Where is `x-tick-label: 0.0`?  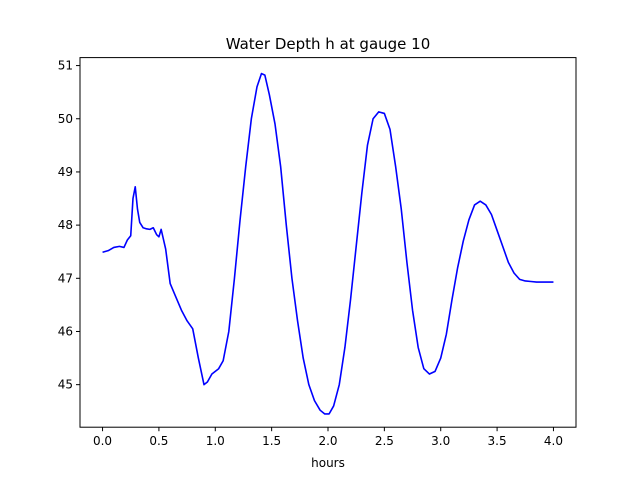
x-tick-label: 0.0 is located at coordinates (102, 441).